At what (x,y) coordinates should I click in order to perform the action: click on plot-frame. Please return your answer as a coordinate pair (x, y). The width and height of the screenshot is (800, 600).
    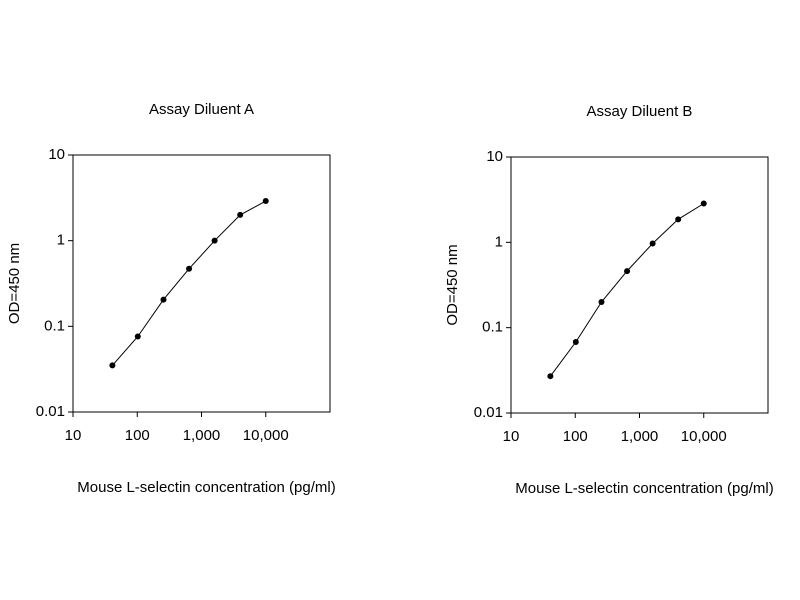
    Looking at the image, I should click on (201, 283).